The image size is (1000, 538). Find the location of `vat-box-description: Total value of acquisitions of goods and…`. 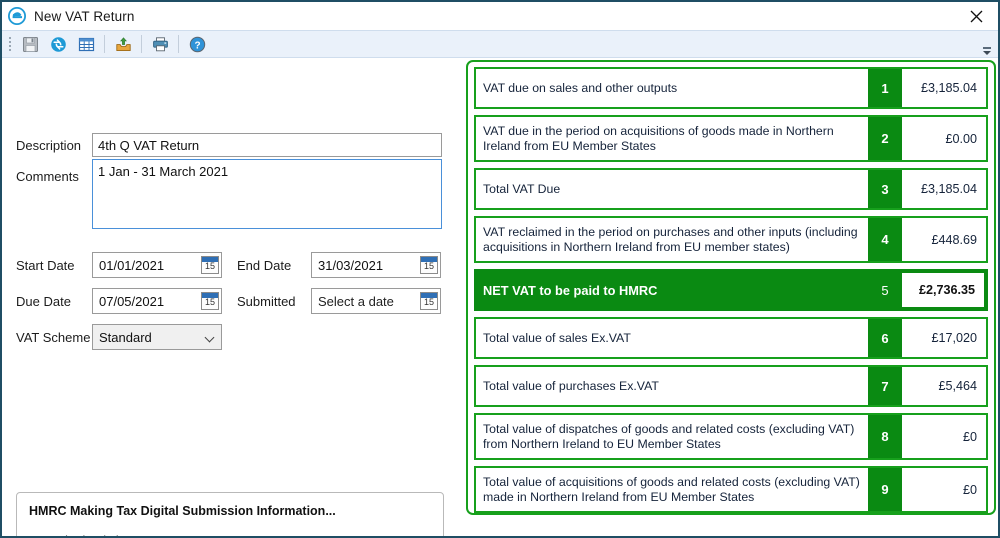

vat-box-description: Total value of acquisitions of goods and… is located at coordinates (671, 489).